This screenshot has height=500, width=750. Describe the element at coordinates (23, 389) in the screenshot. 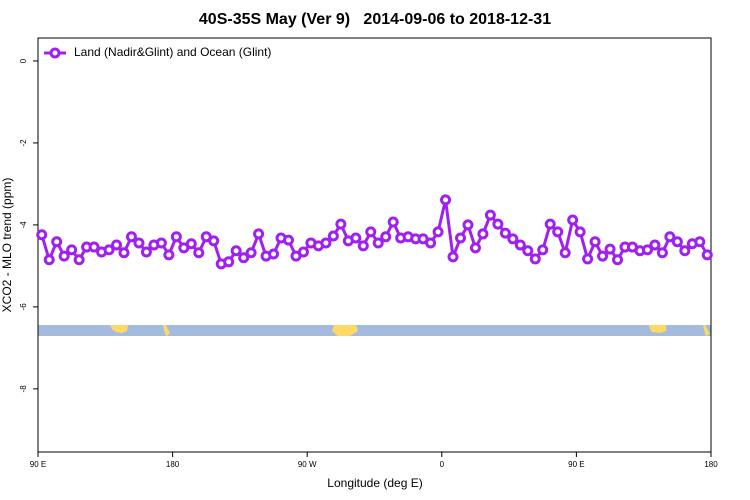

I see `y-tick-label: -8` at that location.